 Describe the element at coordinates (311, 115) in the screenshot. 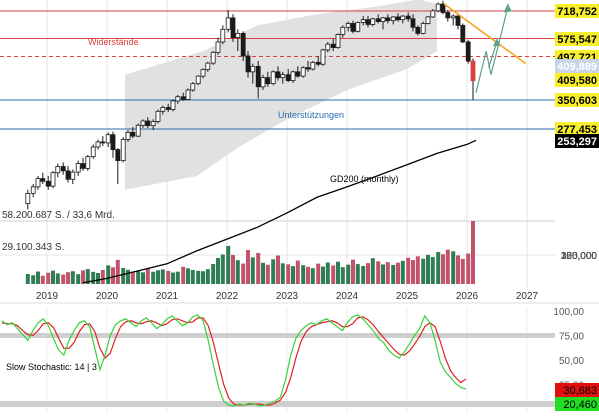

I see `support-label: Unterstützungen` at that location.